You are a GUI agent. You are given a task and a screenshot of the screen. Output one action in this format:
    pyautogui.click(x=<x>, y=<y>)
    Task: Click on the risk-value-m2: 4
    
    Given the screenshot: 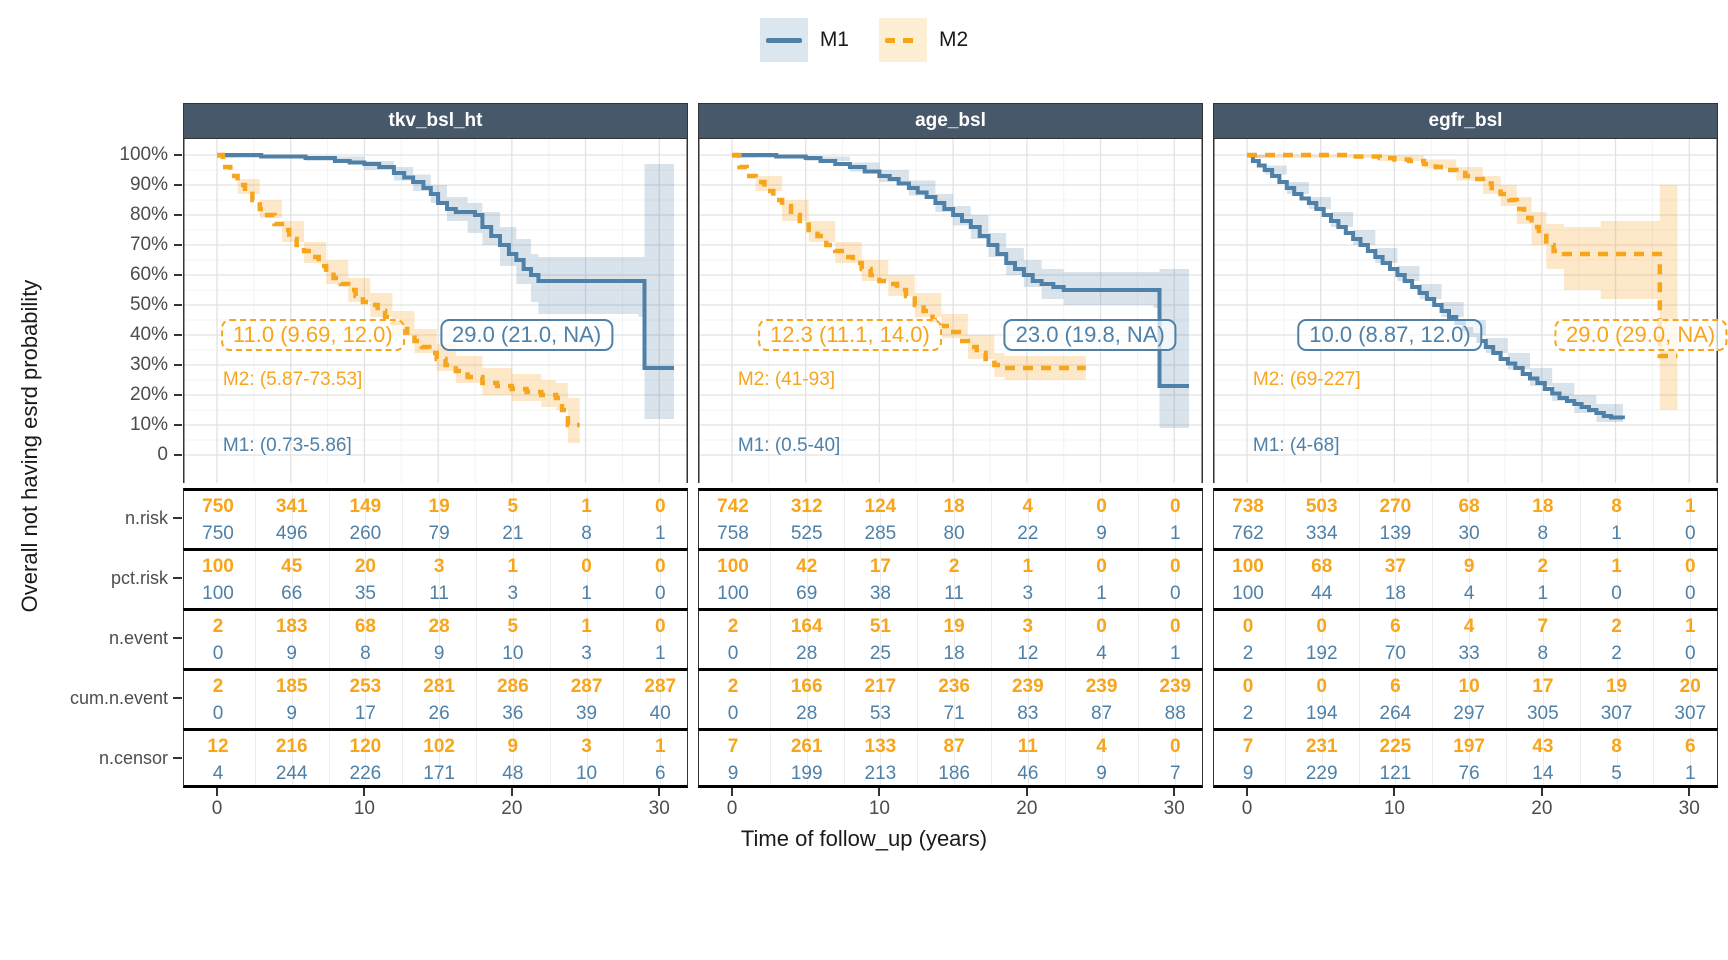 What is the action you would take?
    pyautogui.click(x=1101, y=746)
    